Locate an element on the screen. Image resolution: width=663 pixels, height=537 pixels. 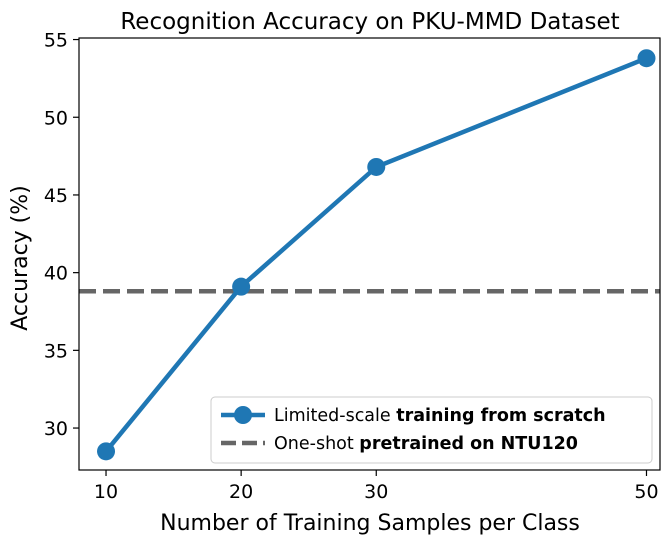
legend-label-bold-part: pretrained on NTU120 is located at coordinates (468, 444).